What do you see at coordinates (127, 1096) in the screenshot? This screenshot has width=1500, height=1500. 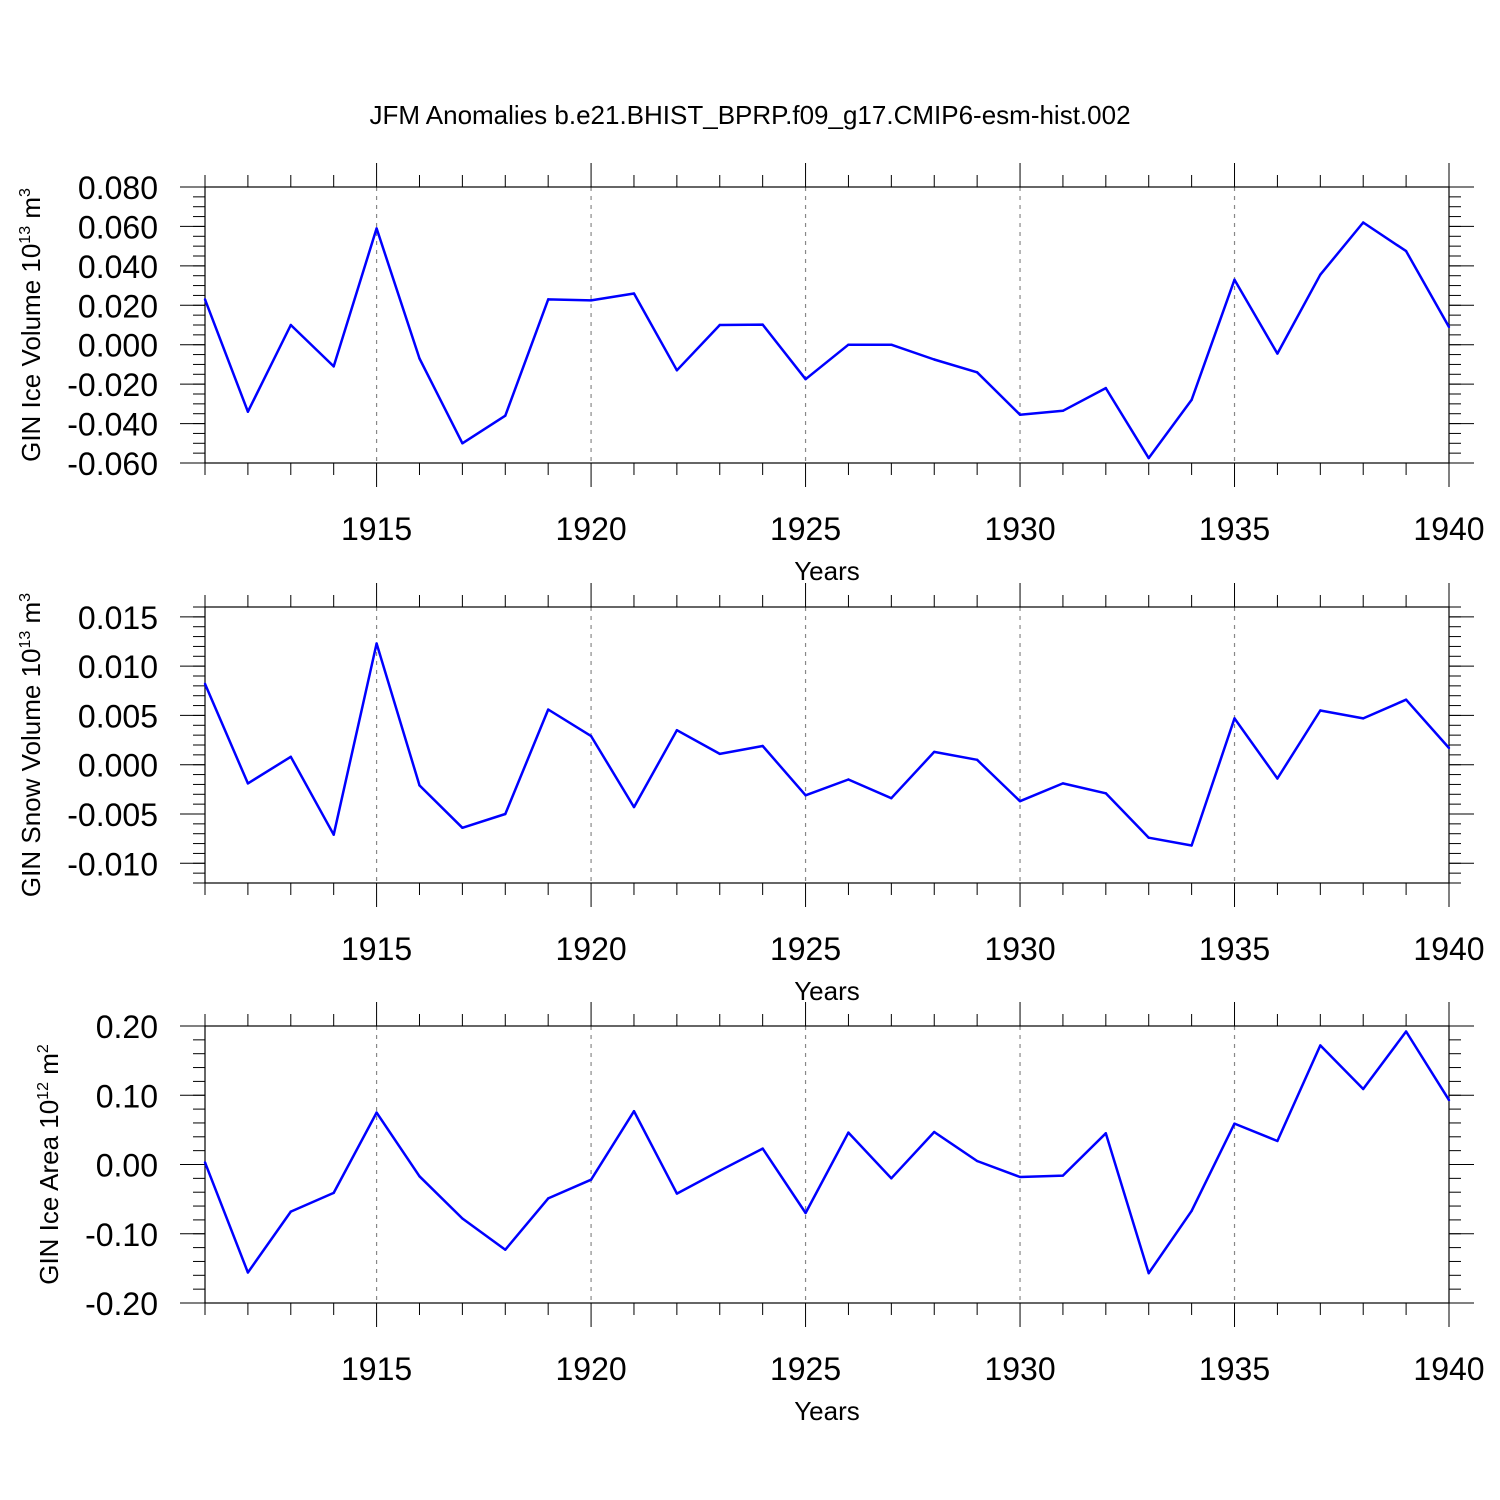 I see `y-tick-label: 0.10` at bounding box center [127, 1096].